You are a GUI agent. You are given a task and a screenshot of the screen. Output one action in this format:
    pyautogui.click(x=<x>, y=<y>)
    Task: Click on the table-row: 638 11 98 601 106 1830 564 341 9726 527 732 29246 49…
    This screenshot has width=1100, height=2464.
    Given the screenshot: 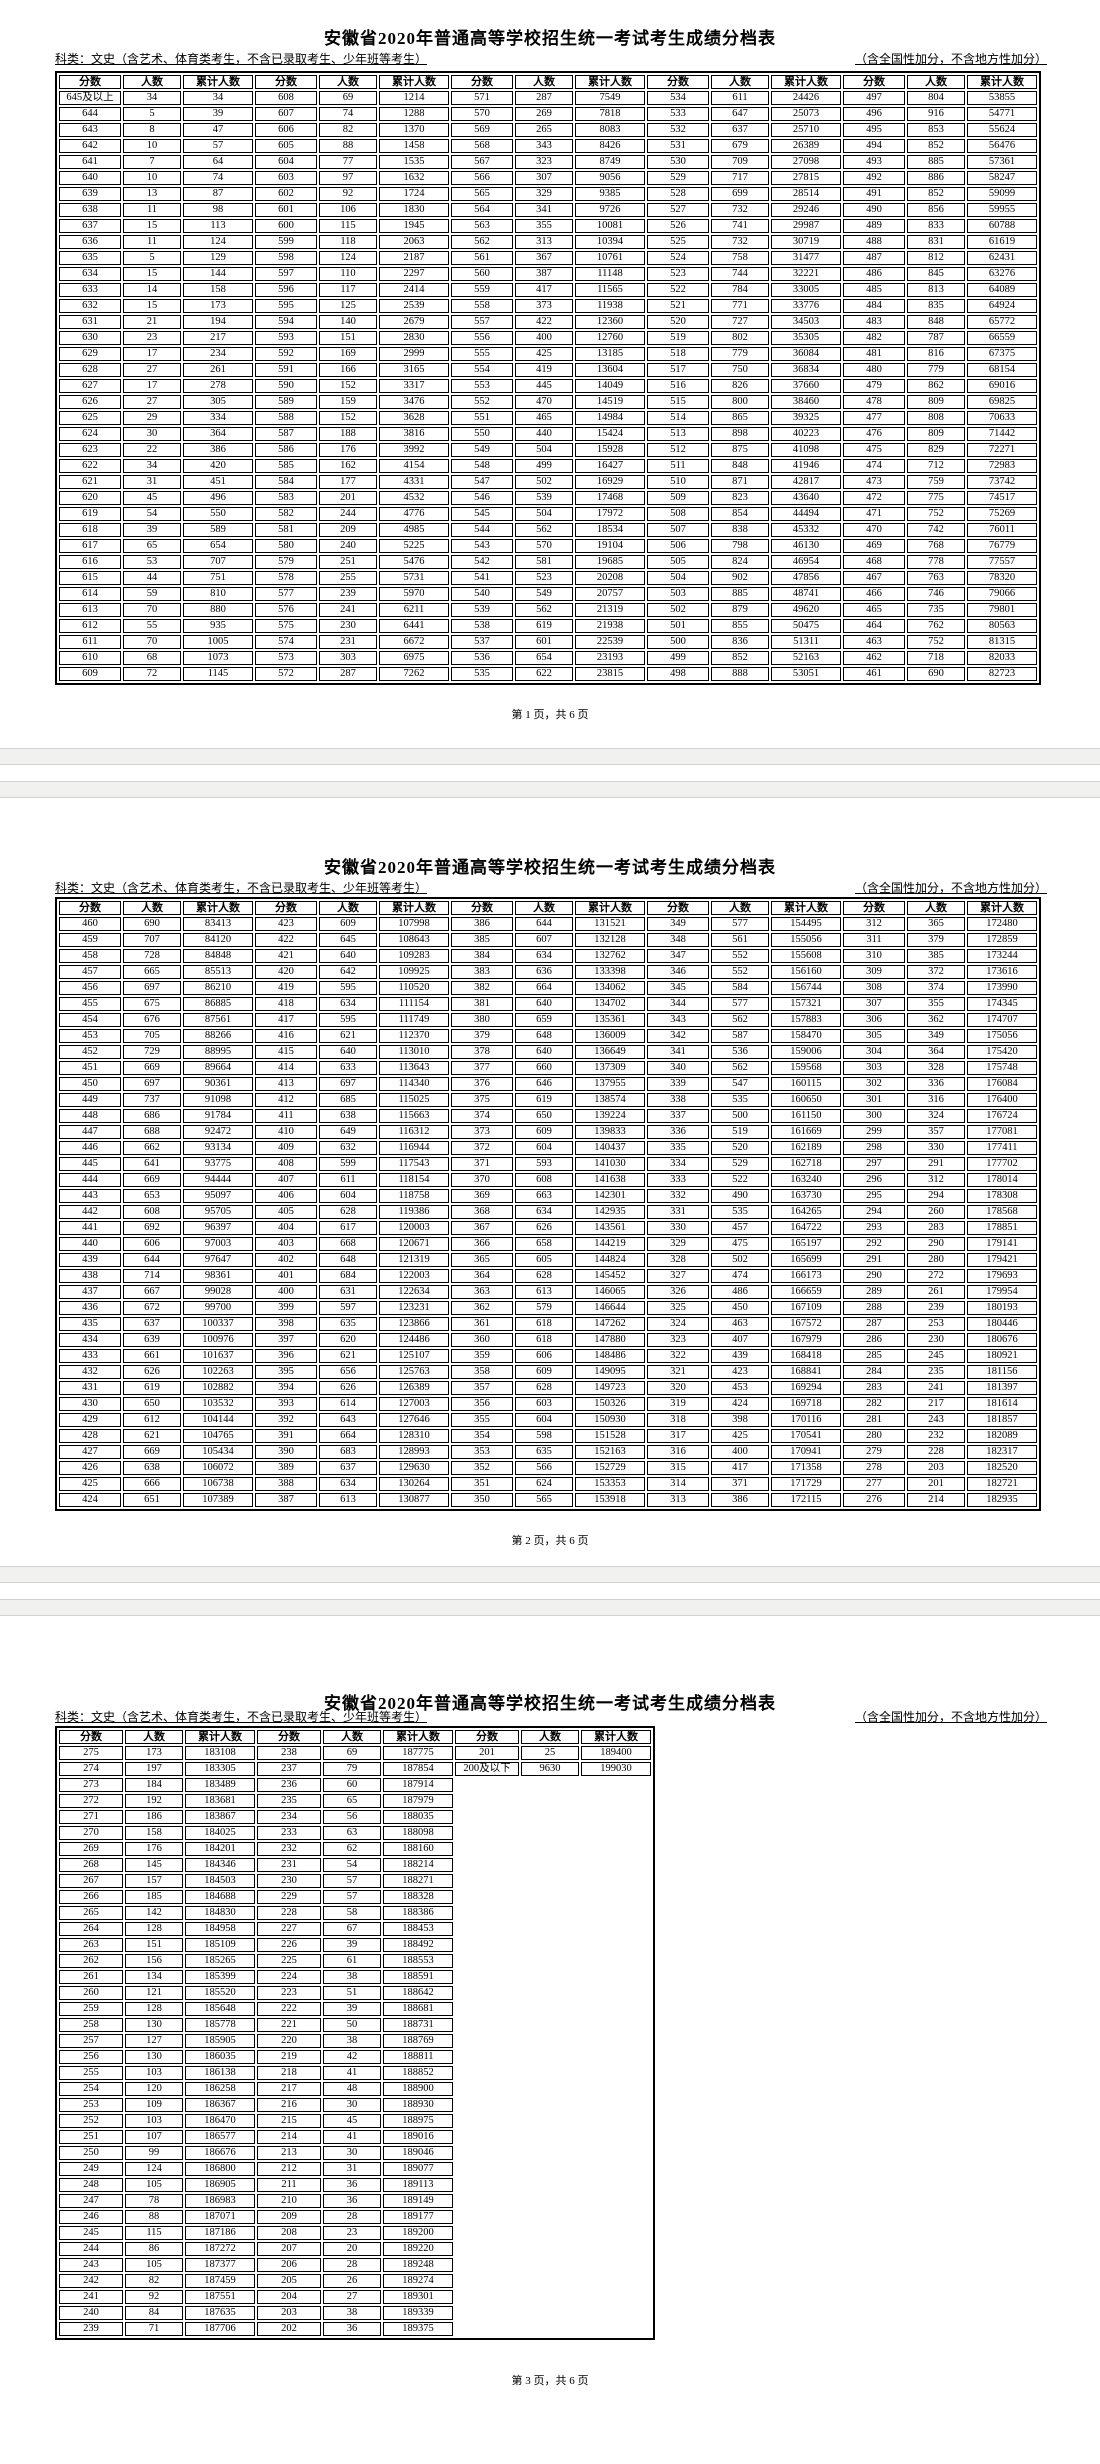 What is the action you would take?
    pyautogui.click(x=548, y=210)
    